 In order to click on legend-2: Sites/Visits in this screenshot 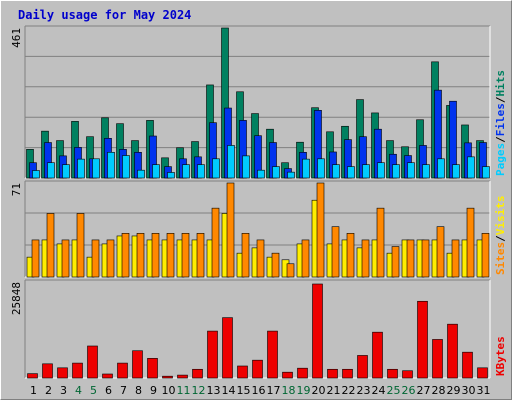, I will do `click(500, 236)`.